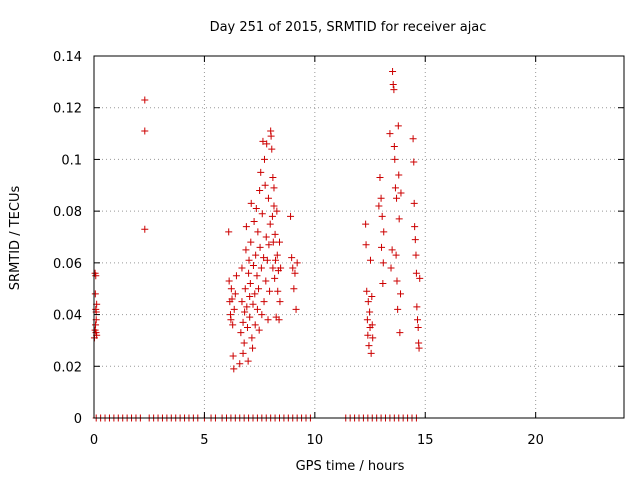  I want to click on y-tick-label: 0.08, so click(67, 212).